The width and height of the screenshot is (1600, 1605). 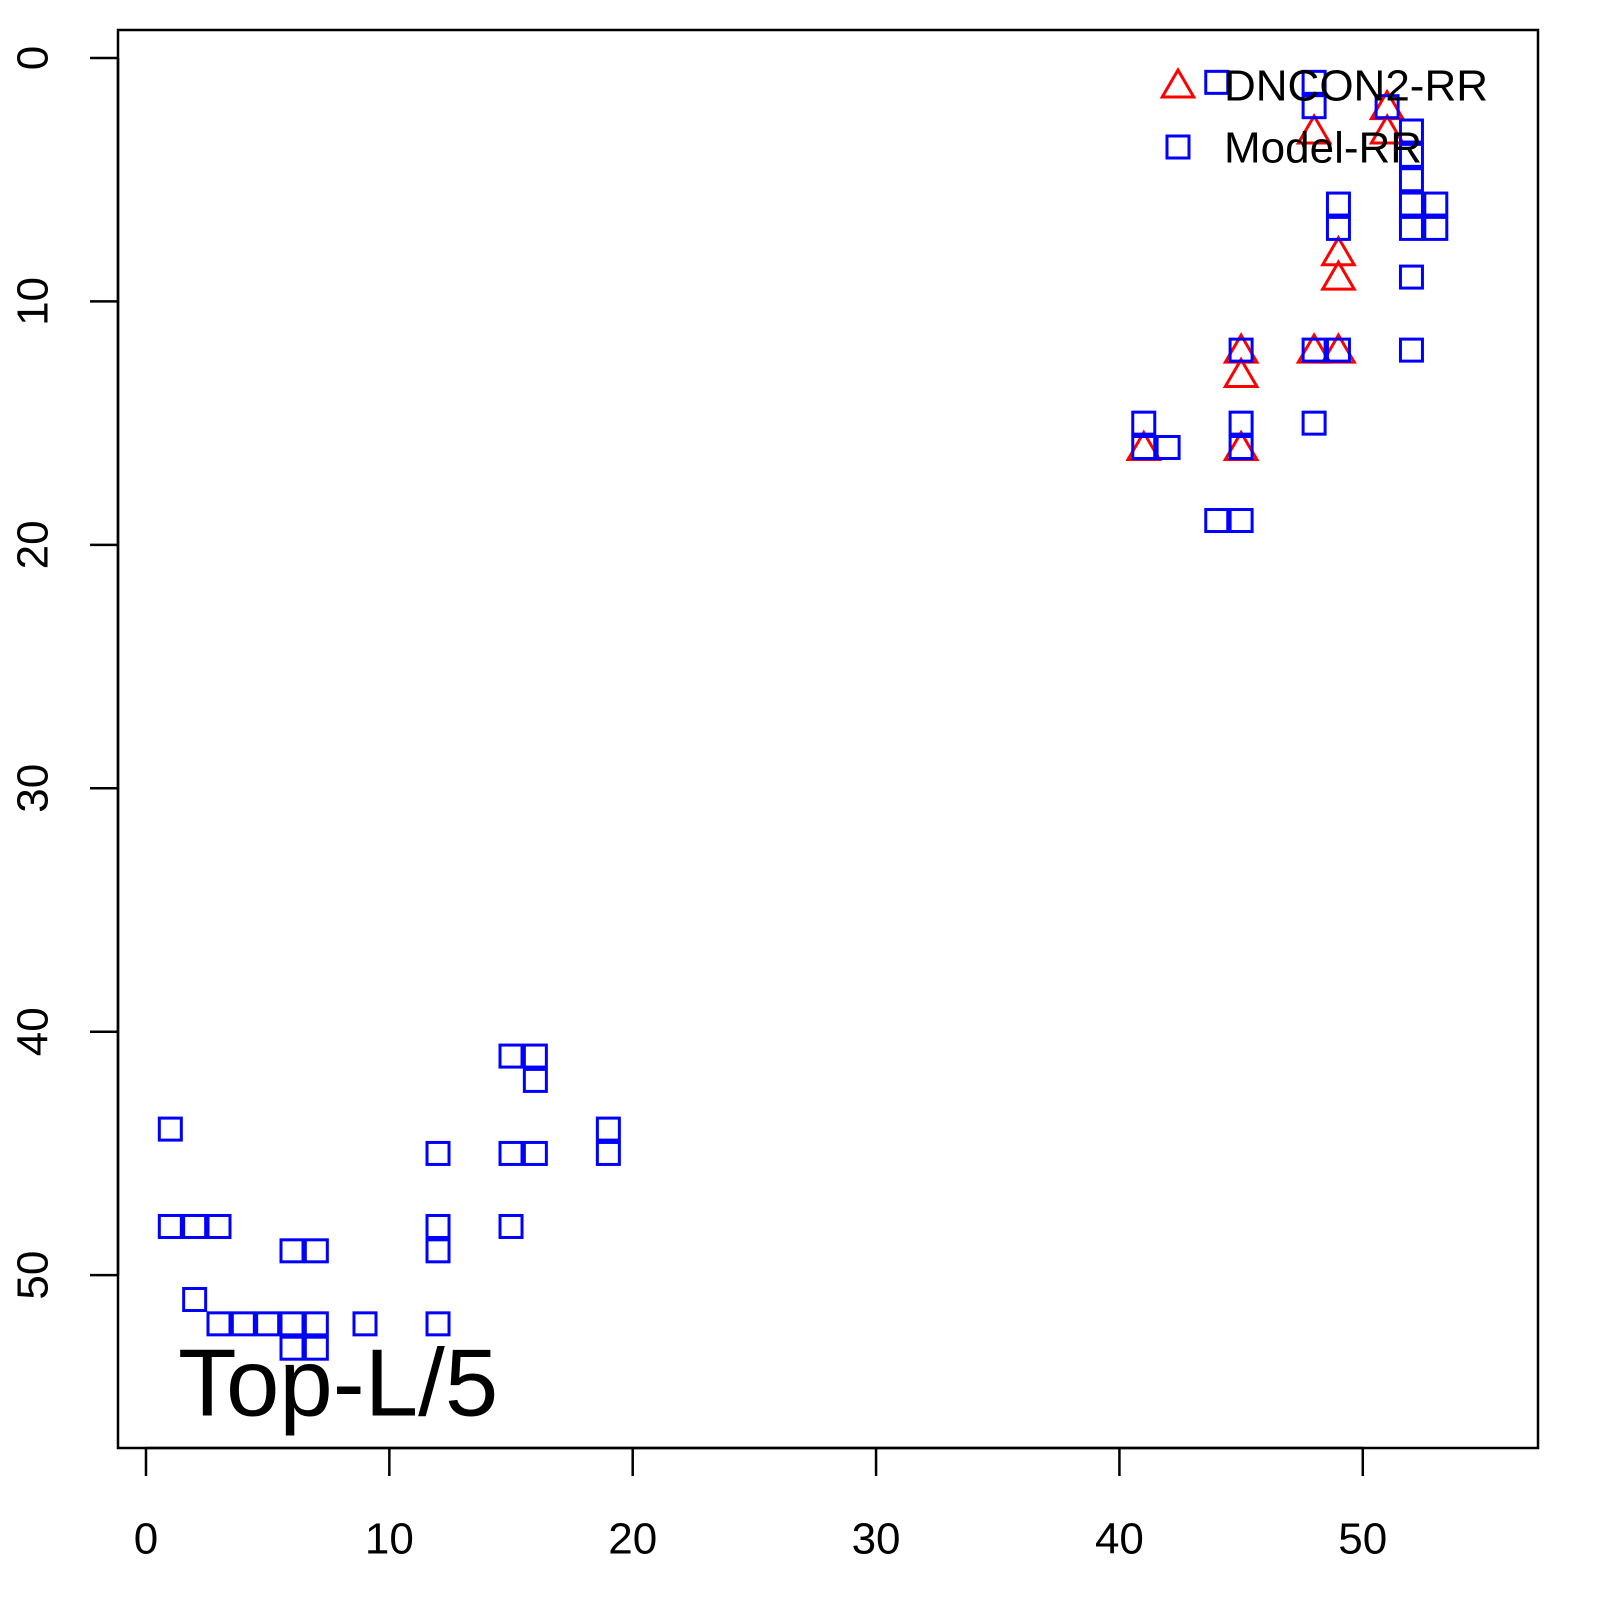 What do you see at coordinates (33, 1031) in the screenshot?
I see `y-tick-label: 40` at bounding box center [33, 1031].